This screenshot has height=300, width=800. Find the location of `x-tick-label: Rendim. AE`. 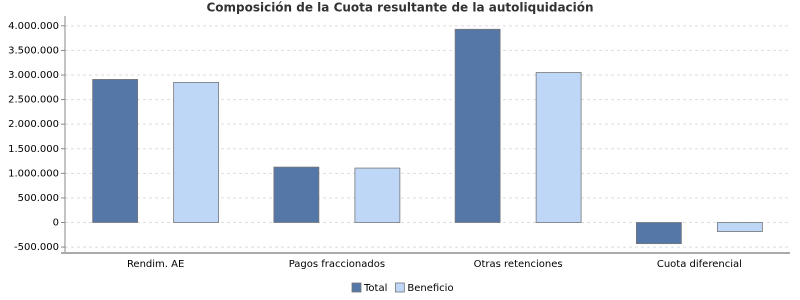

x-tick-label: Rendim. AE is located at coordinates (155, 264).